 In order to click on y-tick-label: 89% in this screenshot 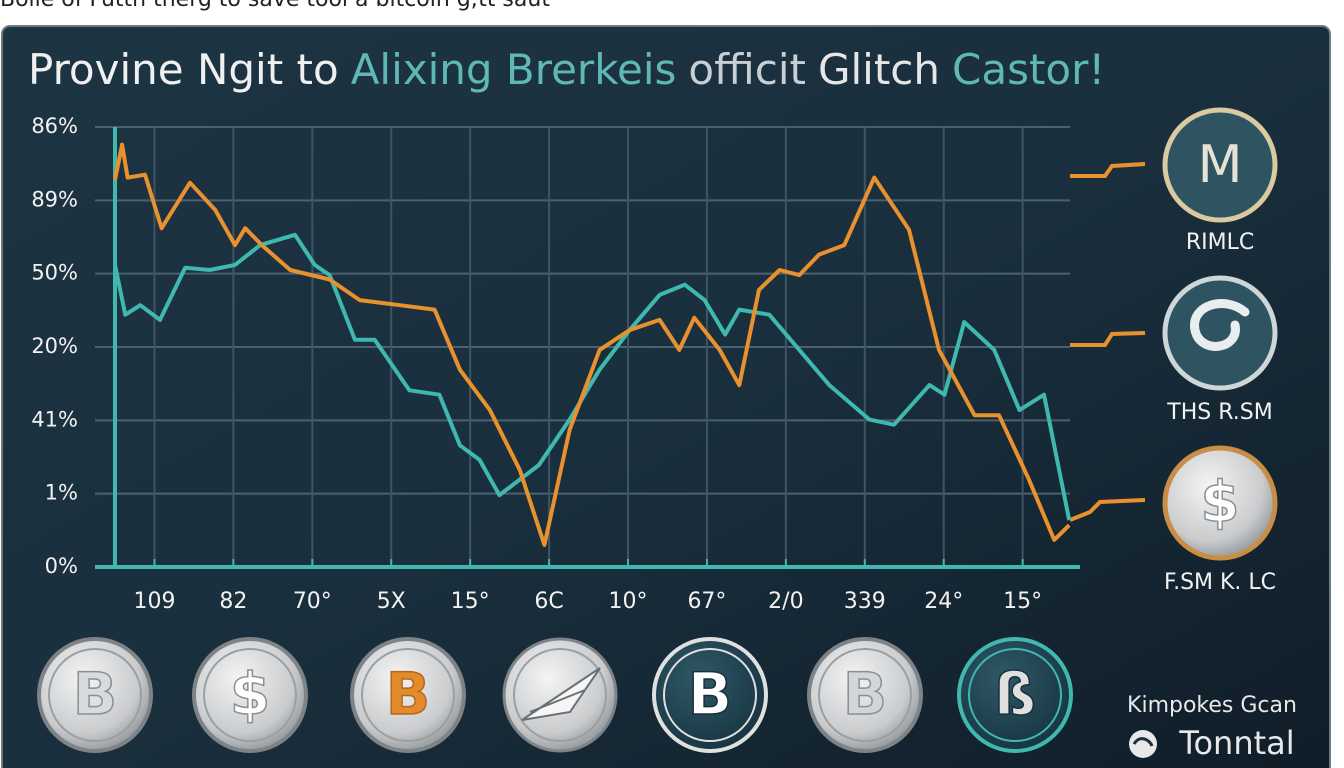, I will do `click(54, 199)`.